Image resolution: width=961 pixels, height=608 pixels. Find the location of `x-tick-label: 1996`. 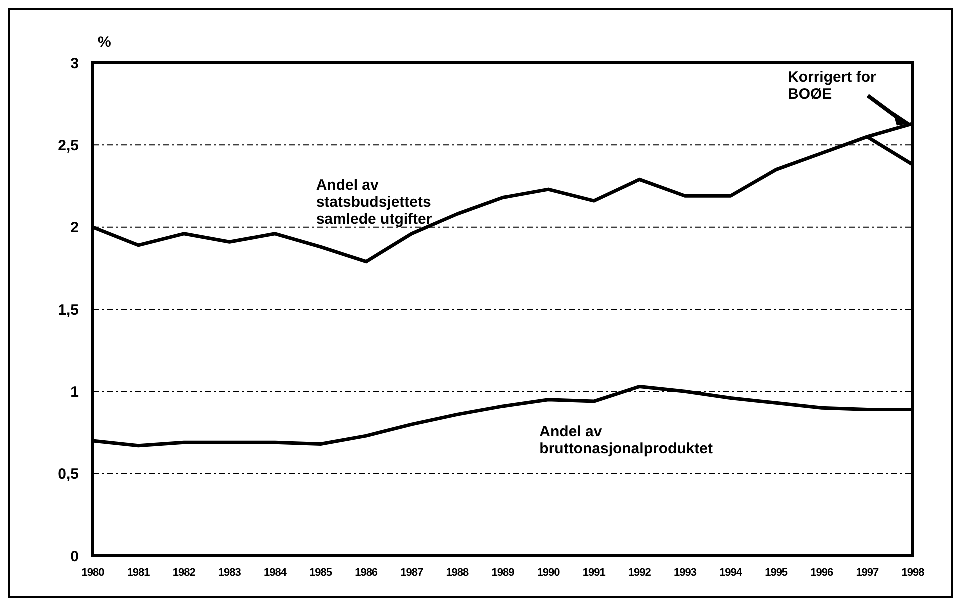

x-tick-label: 1996 is located at coordinates (822, 573).